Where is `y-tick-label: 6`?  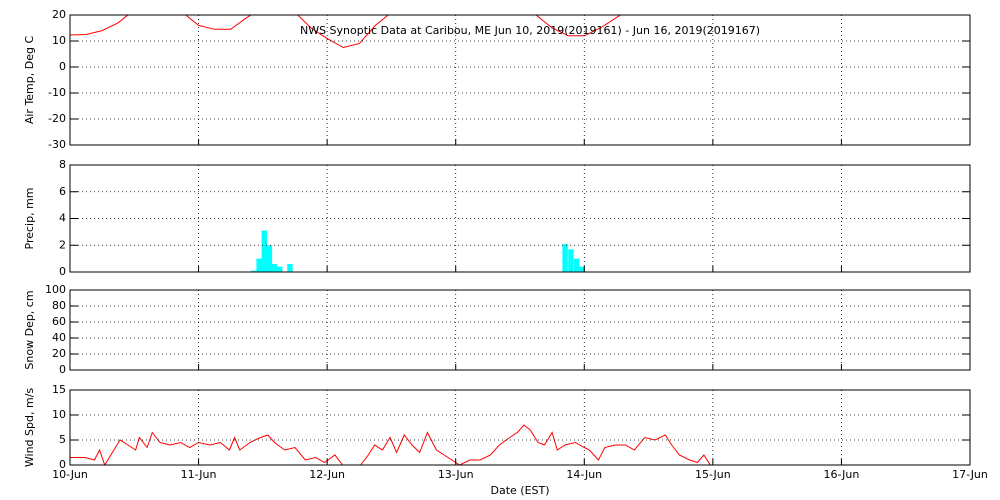
y-tick-label: 6 is located at coordinates (62, 191).